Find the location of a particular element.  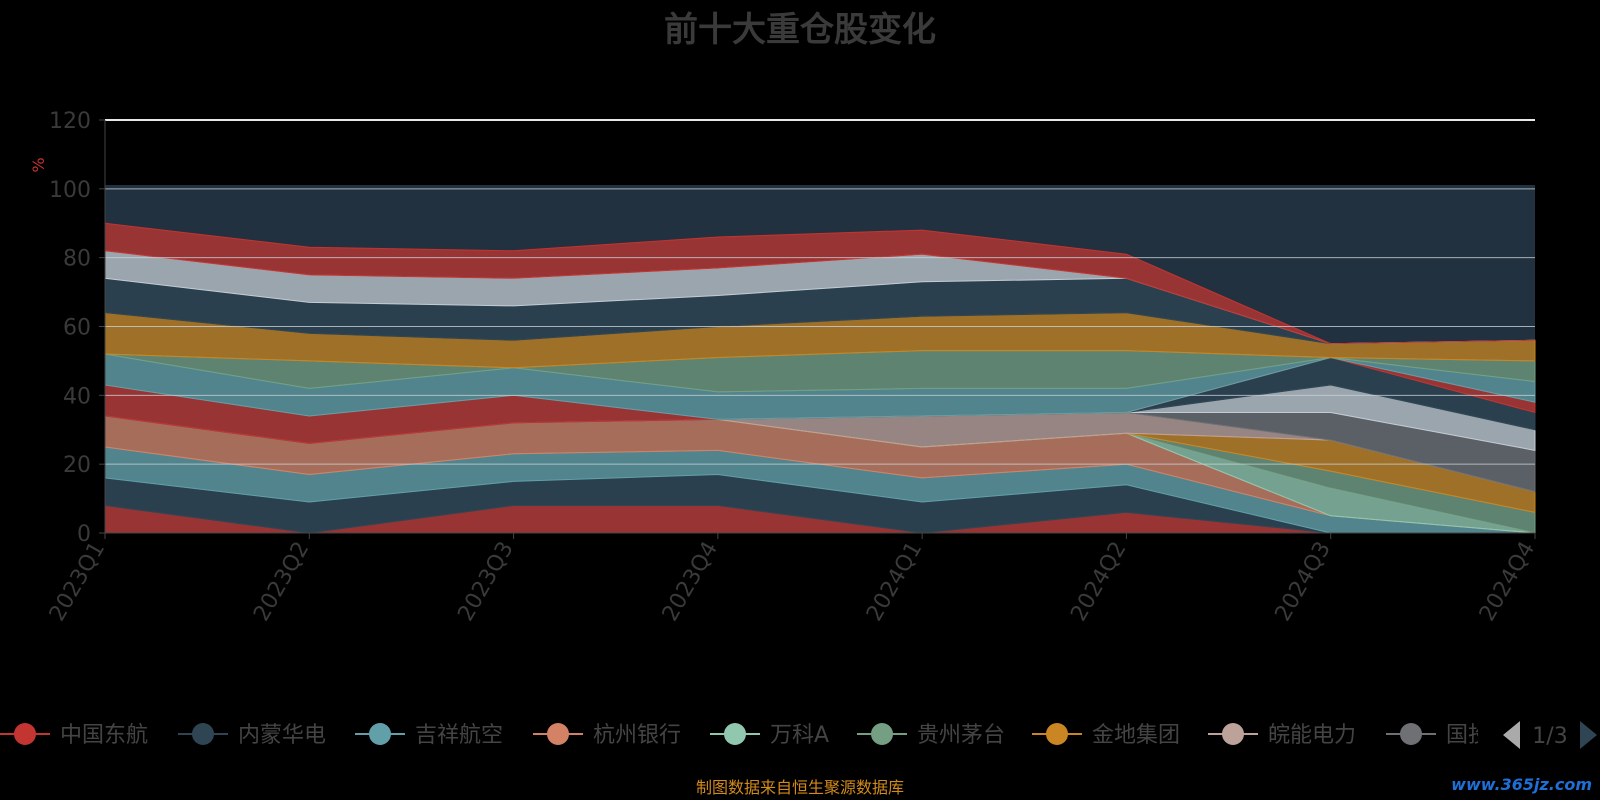

legend-item: 皖能电力 is located at coordinates (1282, 735).